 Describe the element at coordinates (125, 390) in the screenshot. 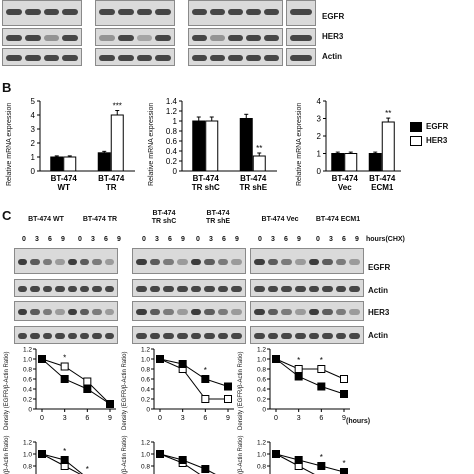

I see `ylabel-egfr-2: Density (EGFR/β-Actin Ratio)` at that location.